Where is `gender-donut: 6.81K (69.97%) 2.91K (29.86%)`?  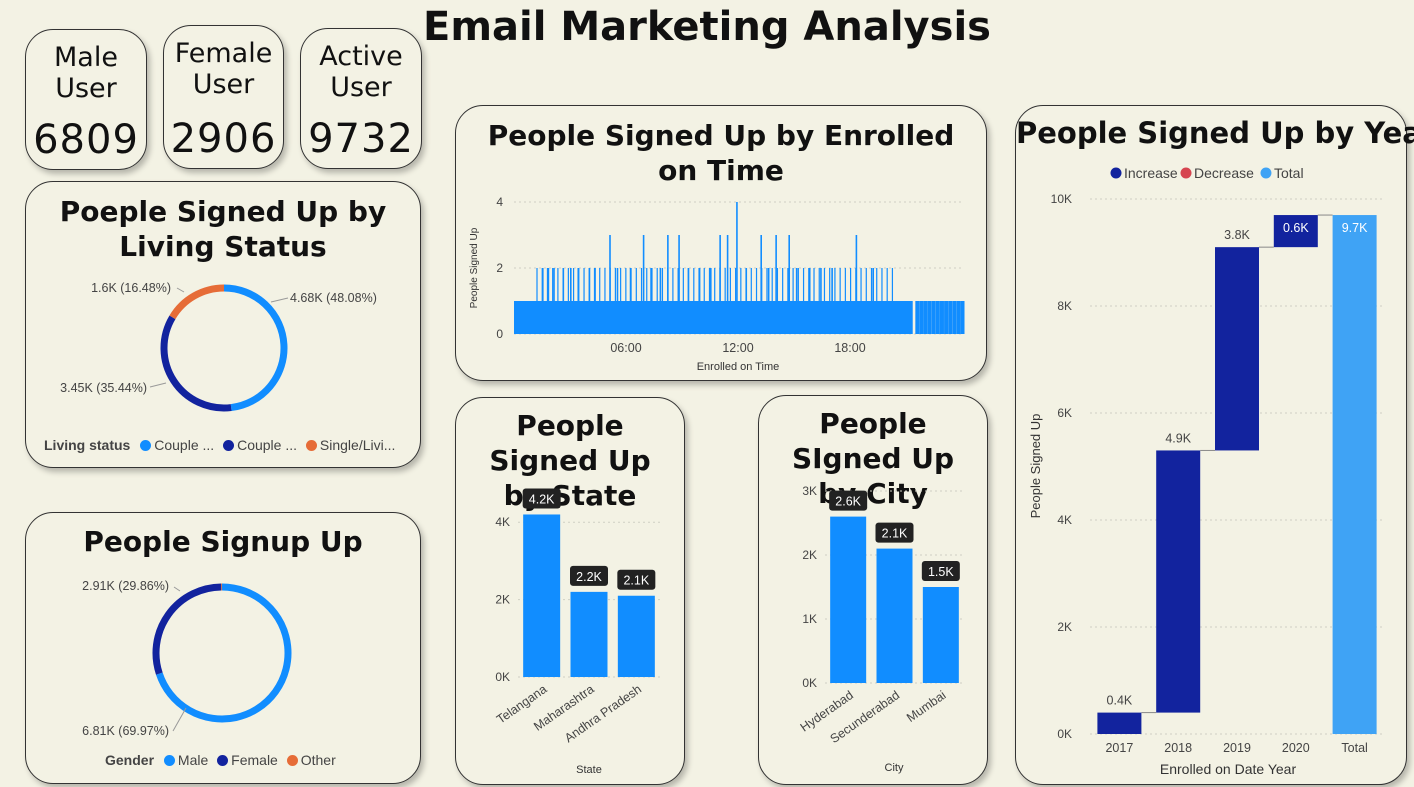 gender-donut: 6.81K (69.97%) 2.91K (29.86%) is located at coordinates (223, 648).